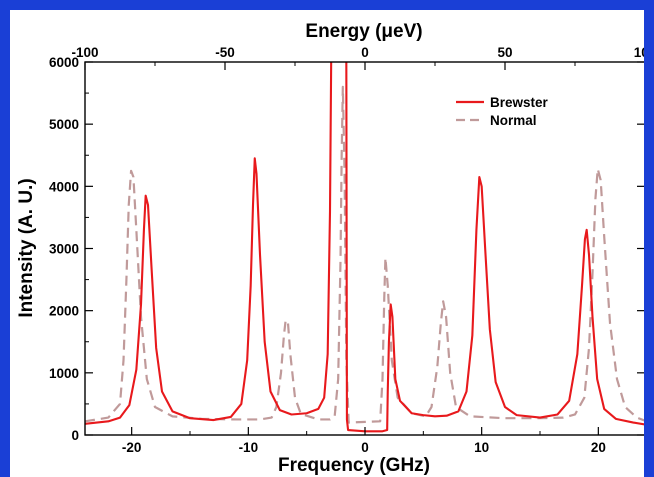 The image size is (654, 477). I want to click on x2-tick-label: 100, so click(639, 52).